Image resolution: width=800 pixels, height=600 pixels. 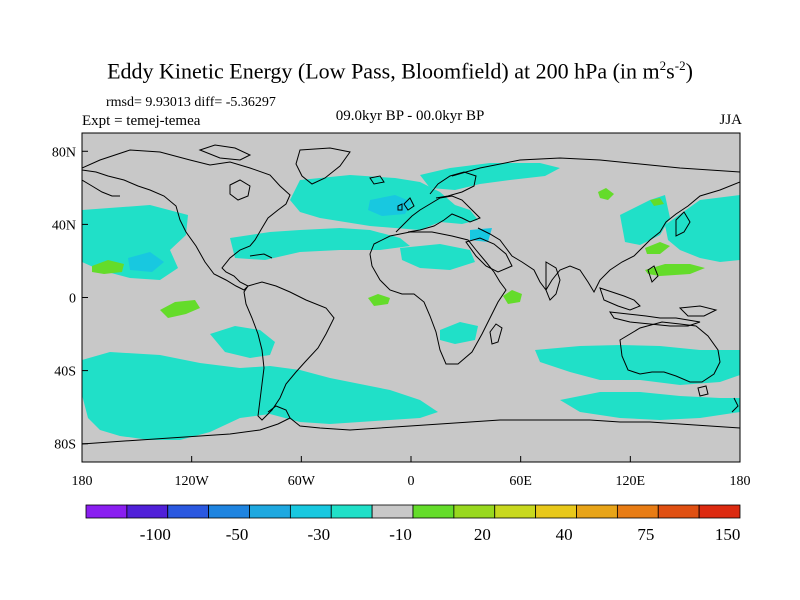 I want to click on coast-cuba, so click(x=261, y=256).